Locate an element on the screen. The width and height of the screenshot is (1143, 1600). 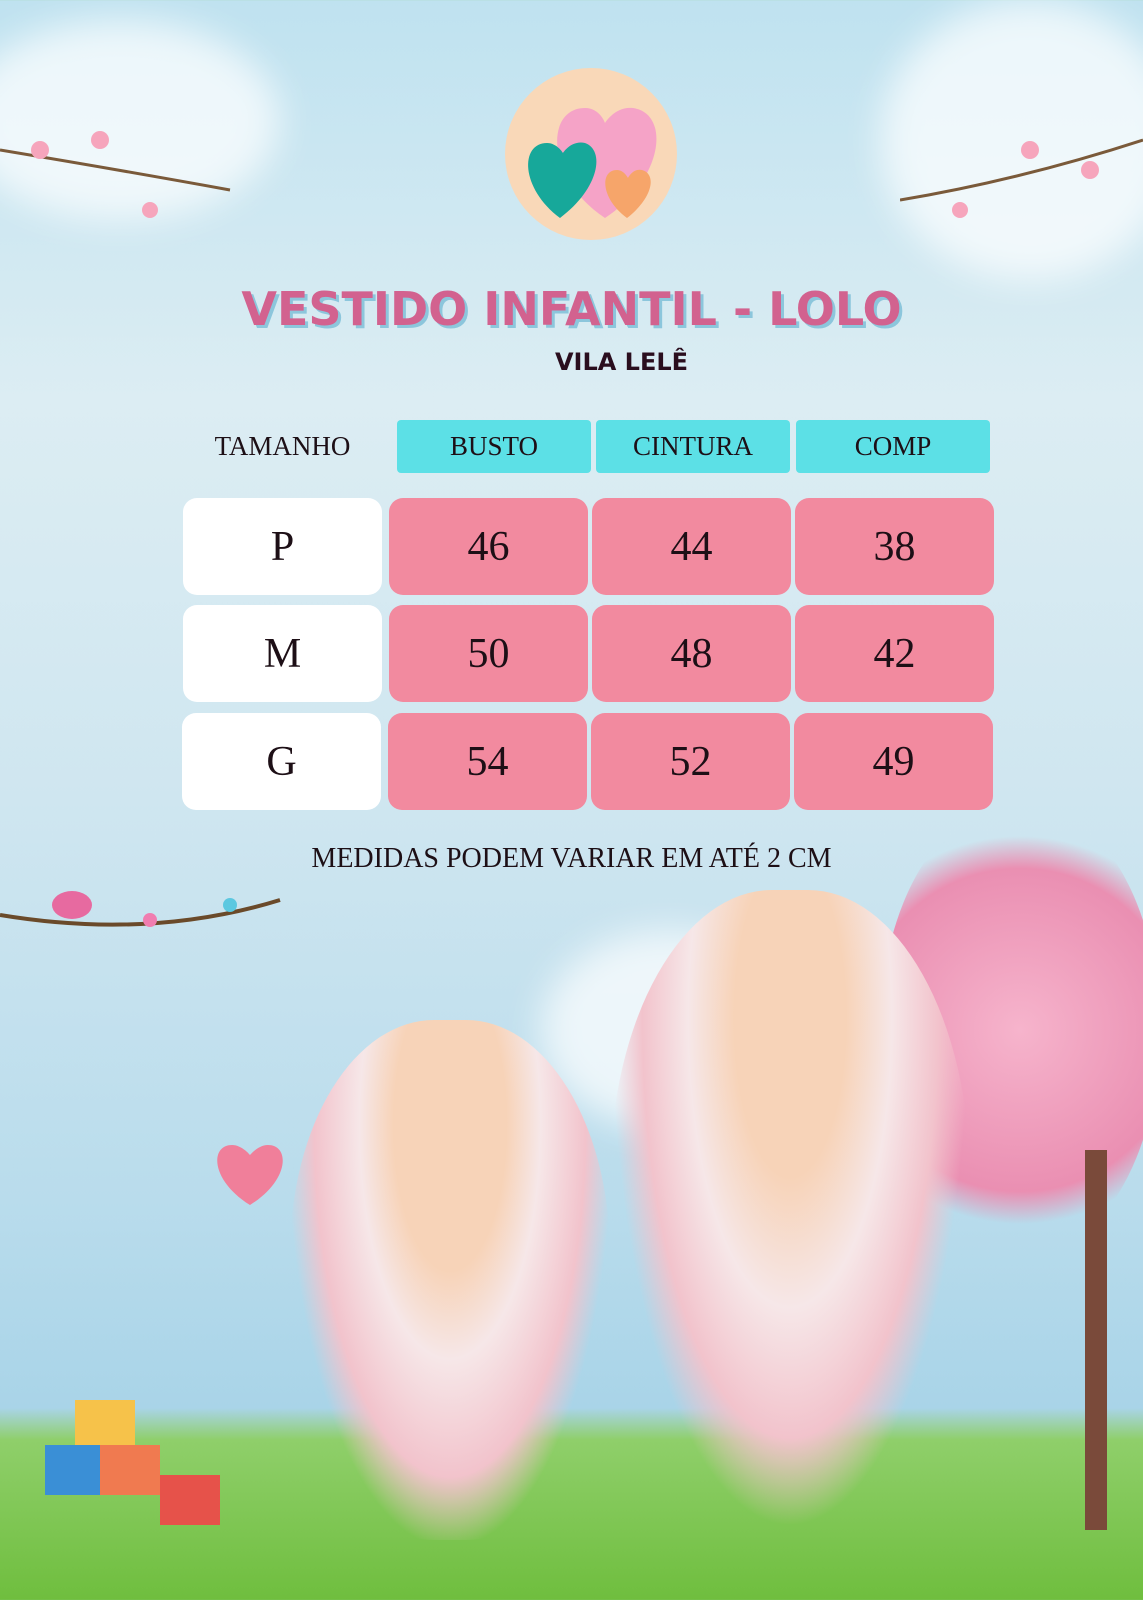
bird-on-branch is located at coordinates (140, 909).